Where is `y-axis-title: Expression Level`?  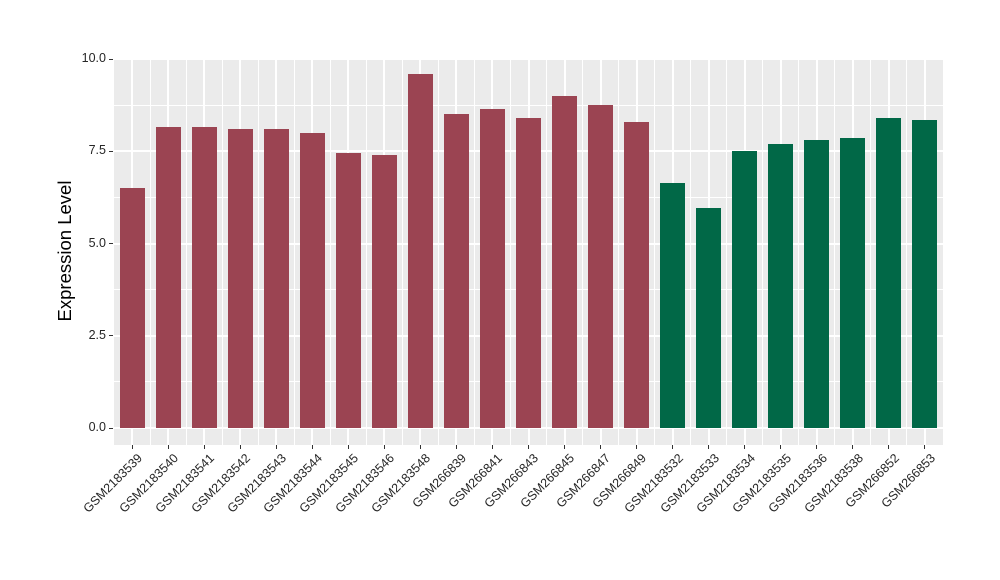
y-axis-title: Expression Level is located at coordinates (64, 251).